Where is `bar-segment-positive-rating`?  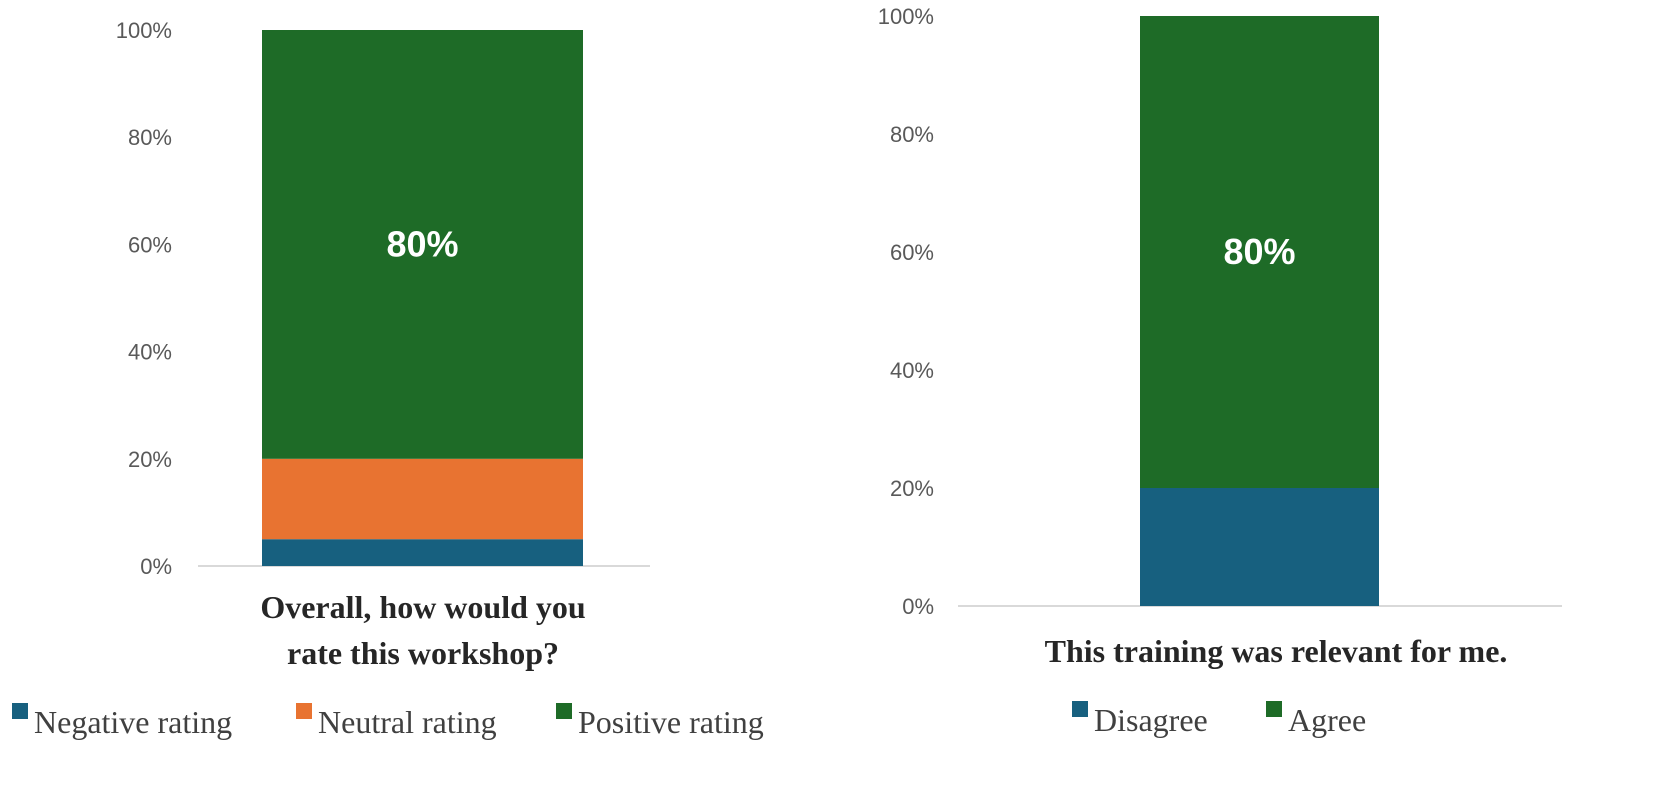 bar-segment-positive-rating is located at coordinates (422, 244).